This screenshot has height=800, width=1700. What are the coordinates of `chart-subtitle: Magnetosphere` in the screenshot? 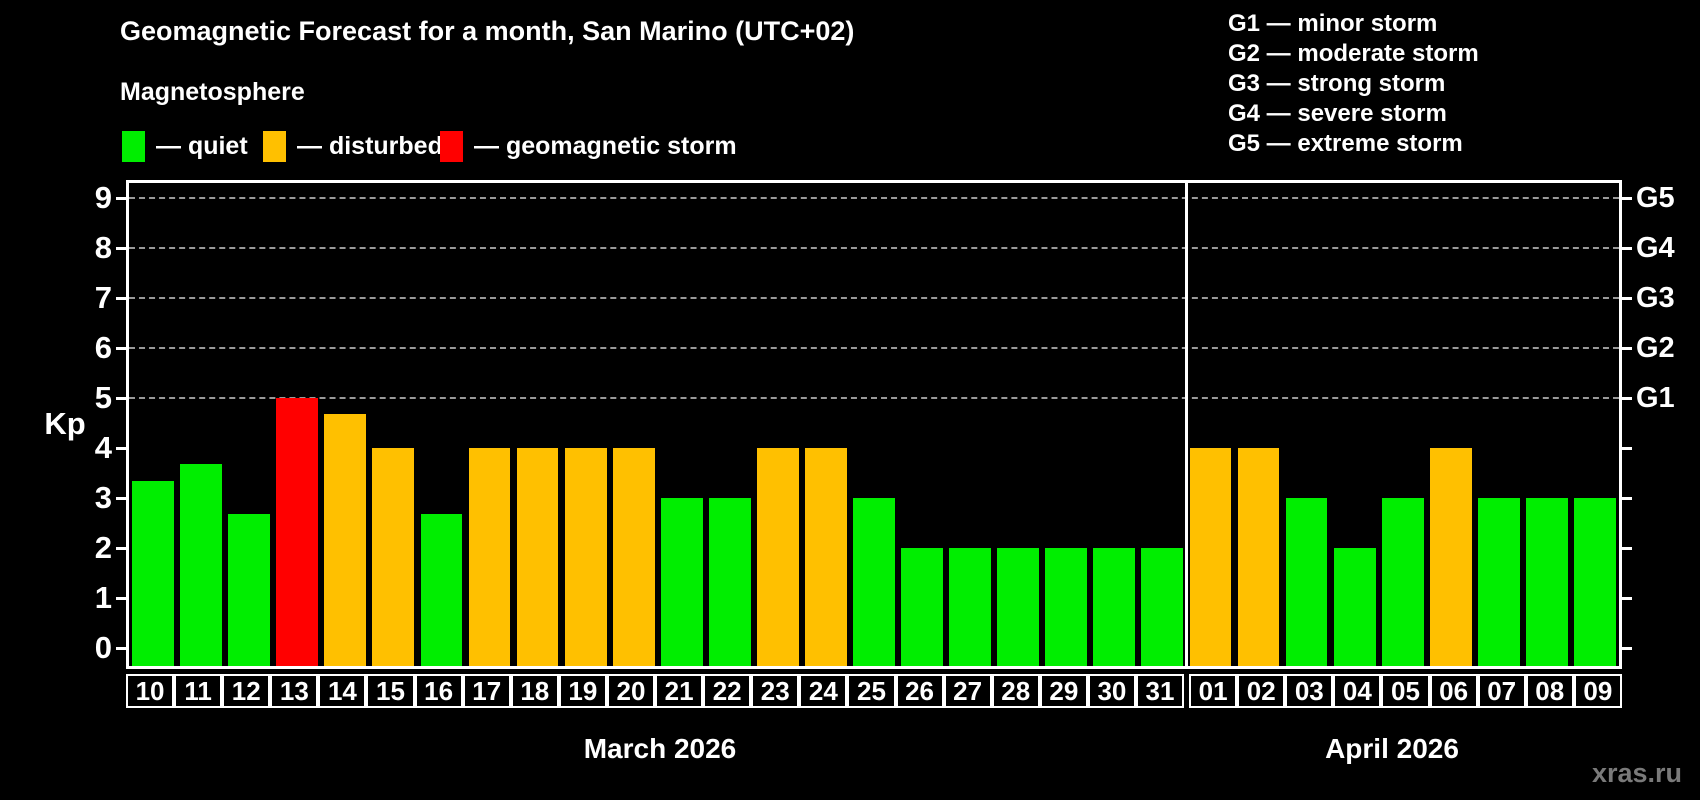 It's located at (212, 92).